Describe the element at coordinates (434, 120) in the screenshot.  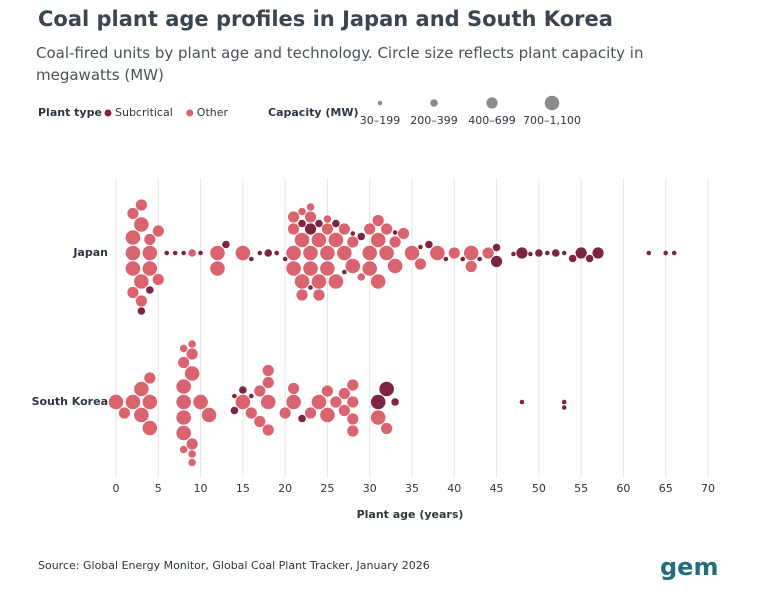
I see `size-label: 200–399` at that location.